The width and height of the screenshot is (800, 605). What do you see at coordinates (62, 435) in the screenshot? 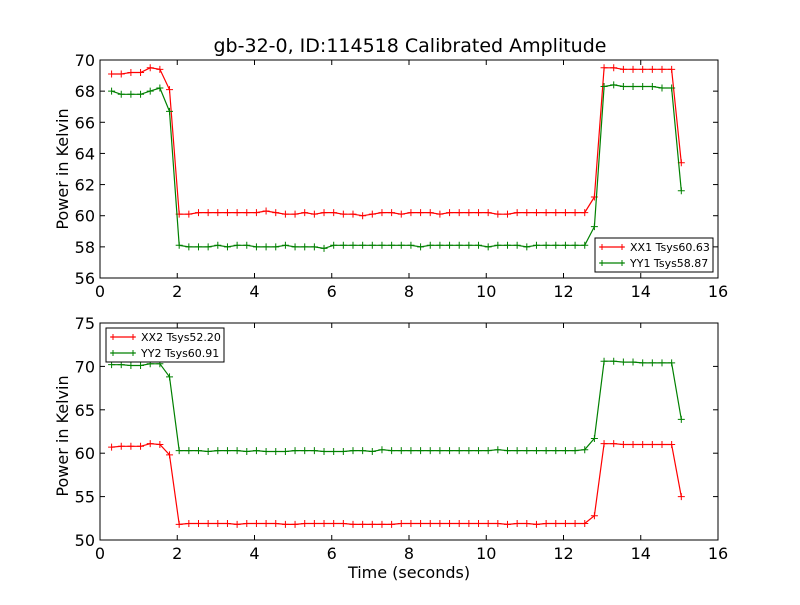
I see `bottom-y-axis-label: Power in Kelvin` at bounding box center [62, 435].